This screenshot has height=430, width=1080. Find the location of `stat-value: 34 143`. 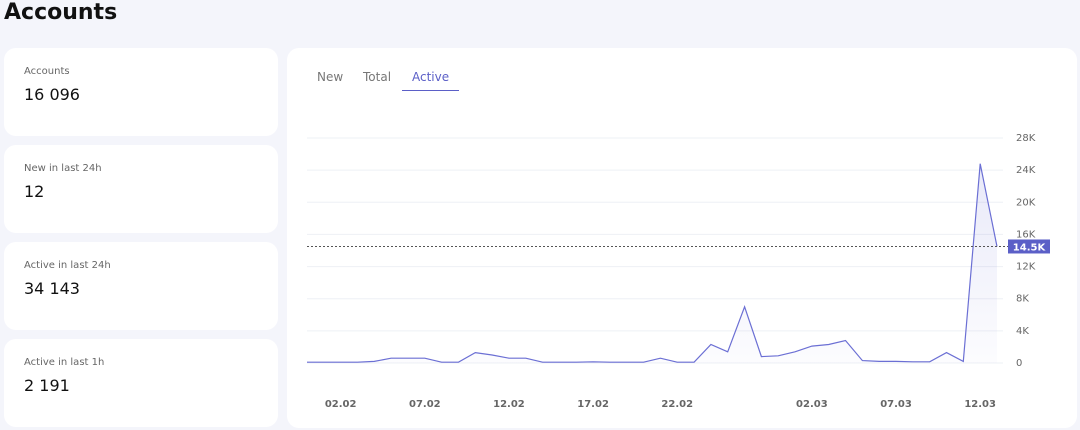

stat-value: 34 143 is located at coordinates (52, 288).